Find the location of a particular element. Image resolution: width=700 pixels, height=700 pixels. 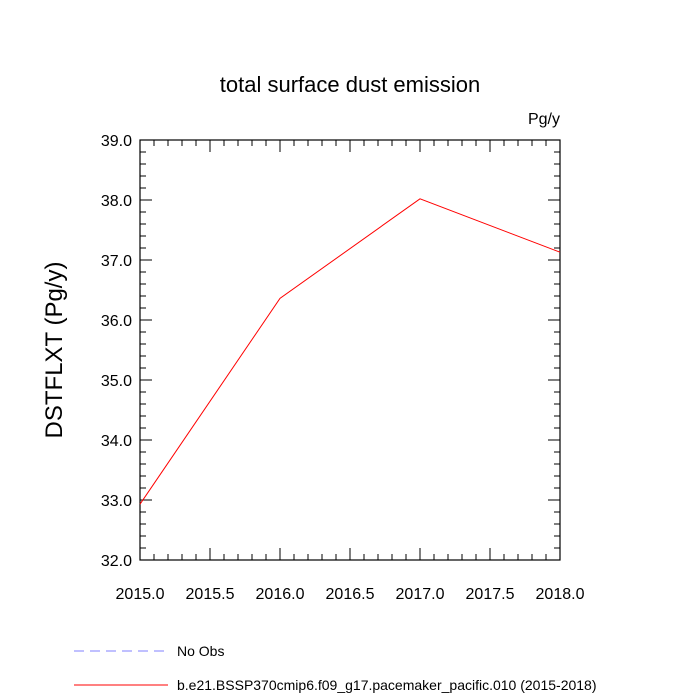

y-tick-label: 37.0 is located at coordinates (116, 261).